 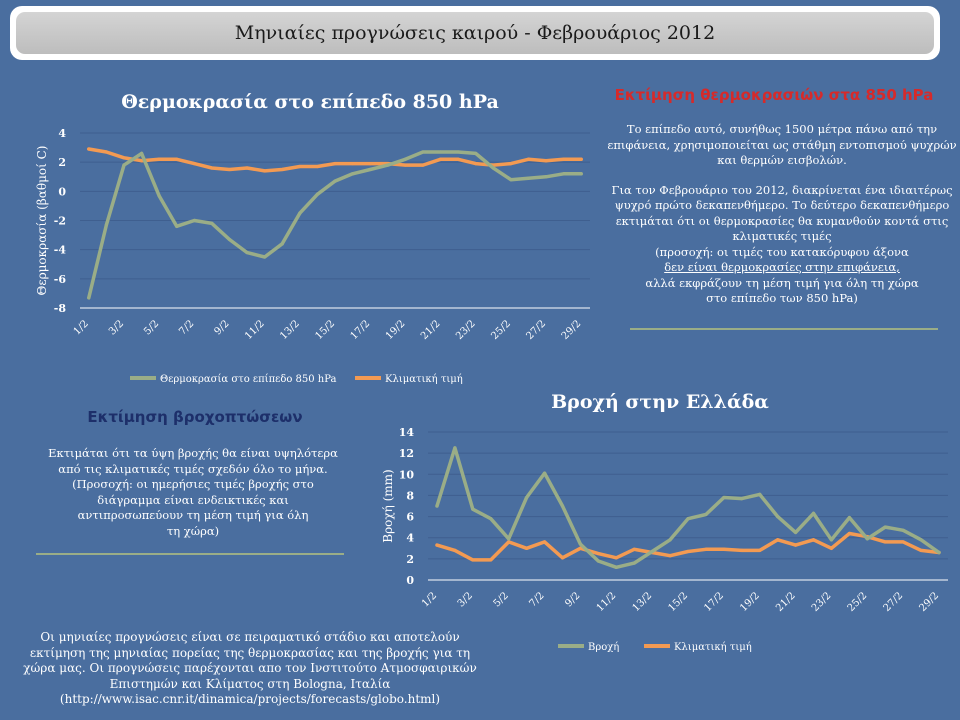 What do you see at coordinates (784, 329) in the screenshot?
I see `temperature-panel-divider` at bounding box center [784, 329].